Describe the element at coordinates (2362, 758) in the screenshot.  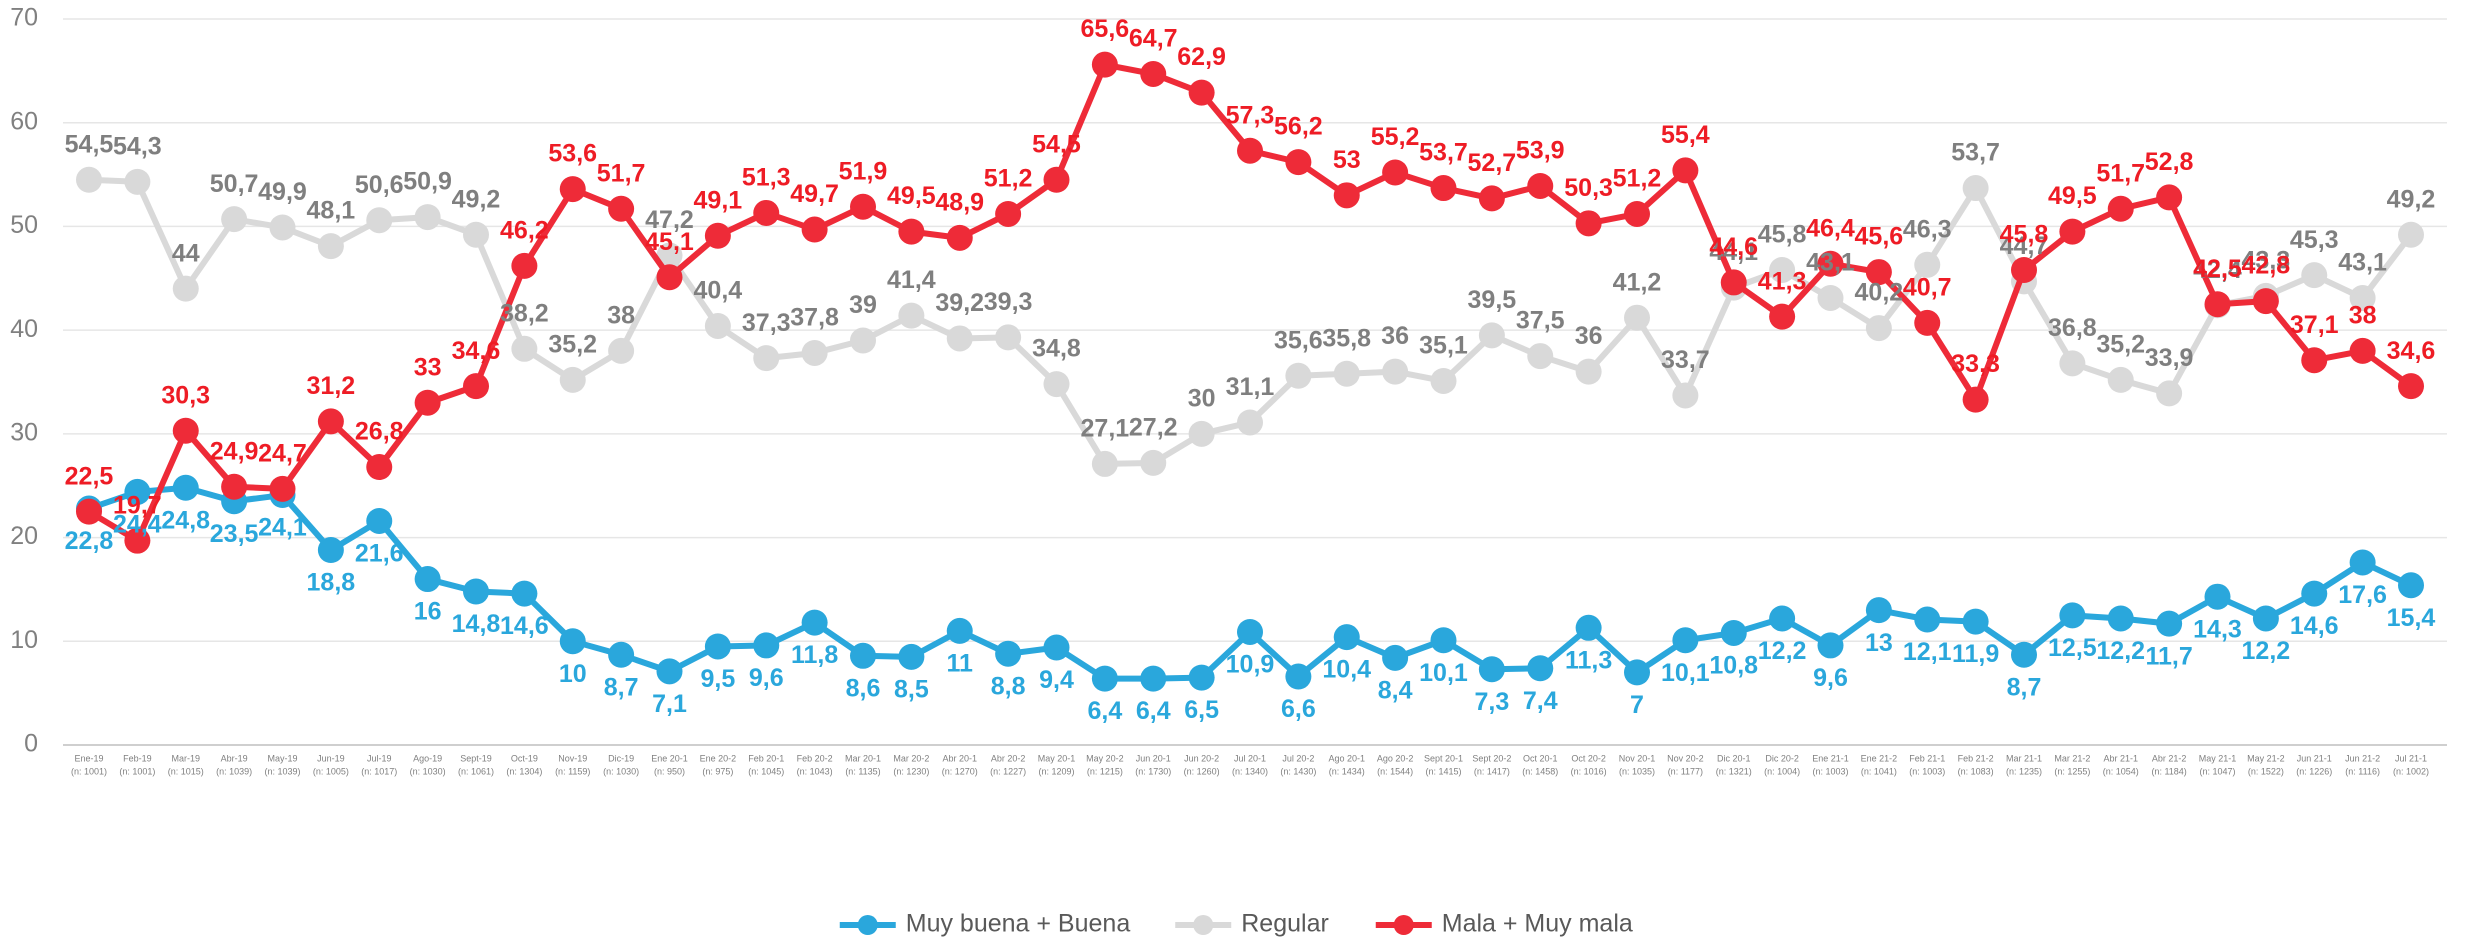
I see `x-tick-label: Jun 21-2` at that location.